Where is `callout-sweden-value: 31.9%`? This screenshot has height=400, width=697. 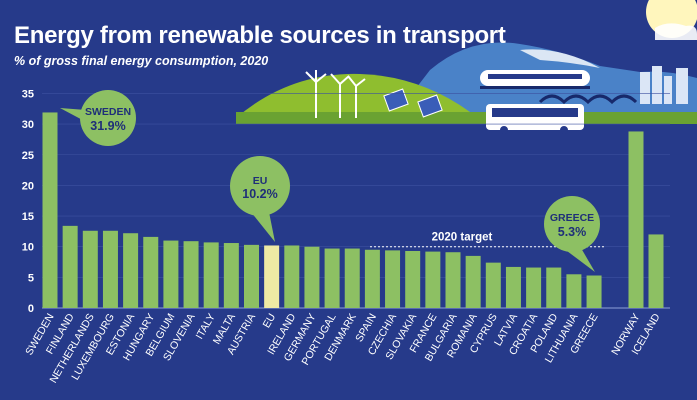 callout-sweden-value: 31.9% is located at coordinates (107, 126).